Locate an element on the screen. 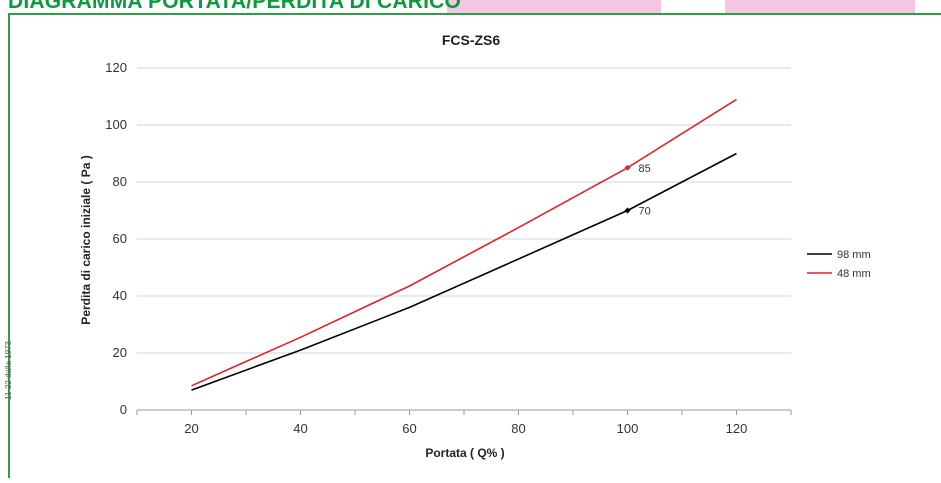 The image size is (941, 483). y-tick-label: 80 is located at coordinates (120, 181).